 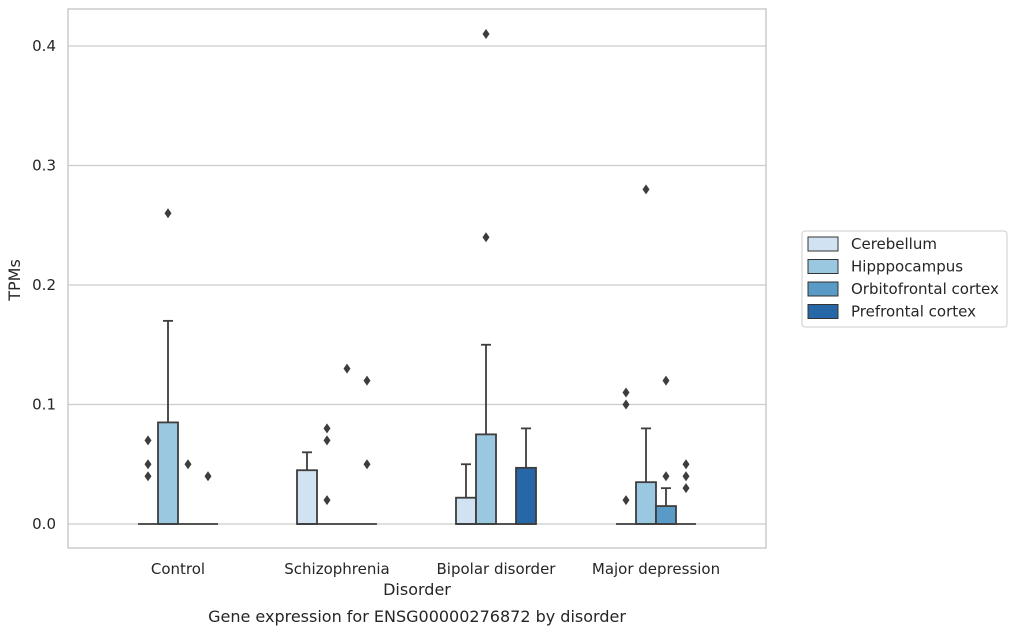 I want to click on y-tick-label: 0.4, so click(x=44, y=46).